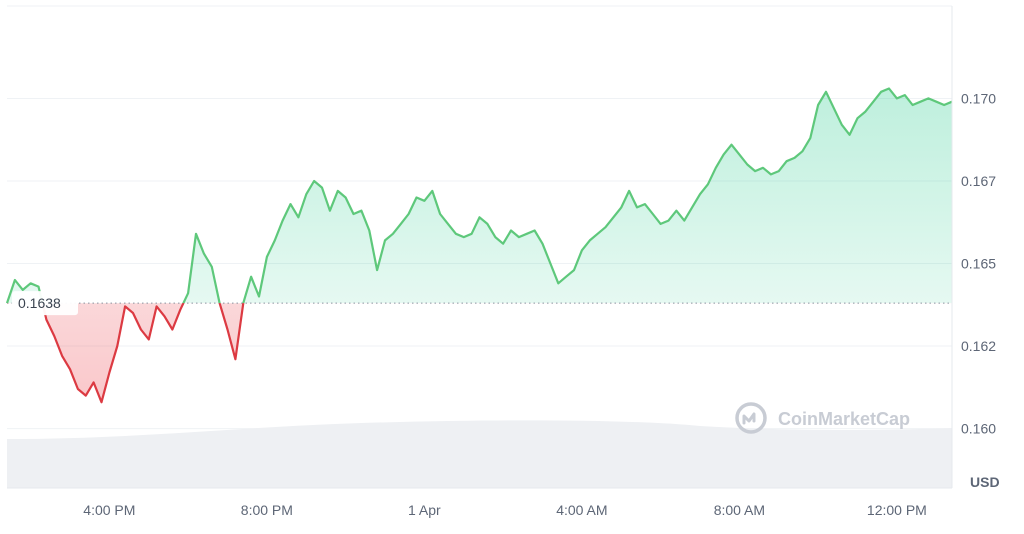 The image size is (1024, 534). I want to click on x-tick-label: 8:00 PM, so click(267, 510).